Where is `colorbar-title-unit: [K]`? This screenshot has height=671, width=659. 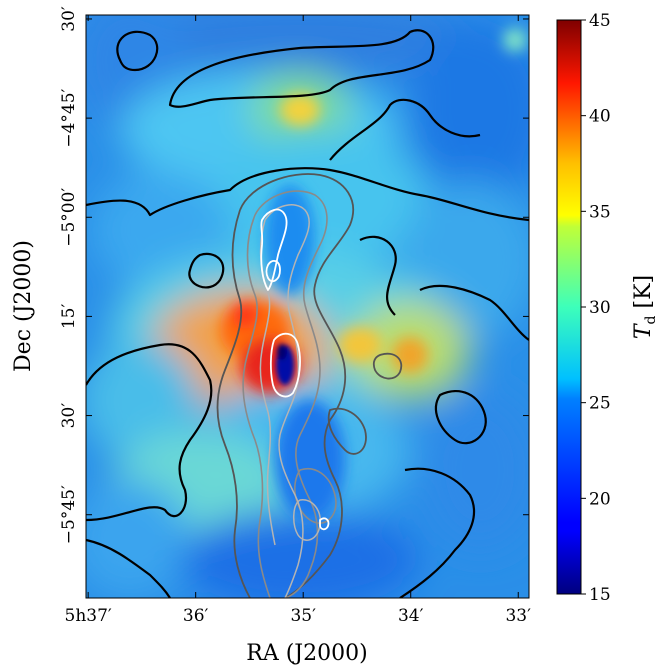
colorbar-title-unit: [K] is located at coordinates (643, 295).